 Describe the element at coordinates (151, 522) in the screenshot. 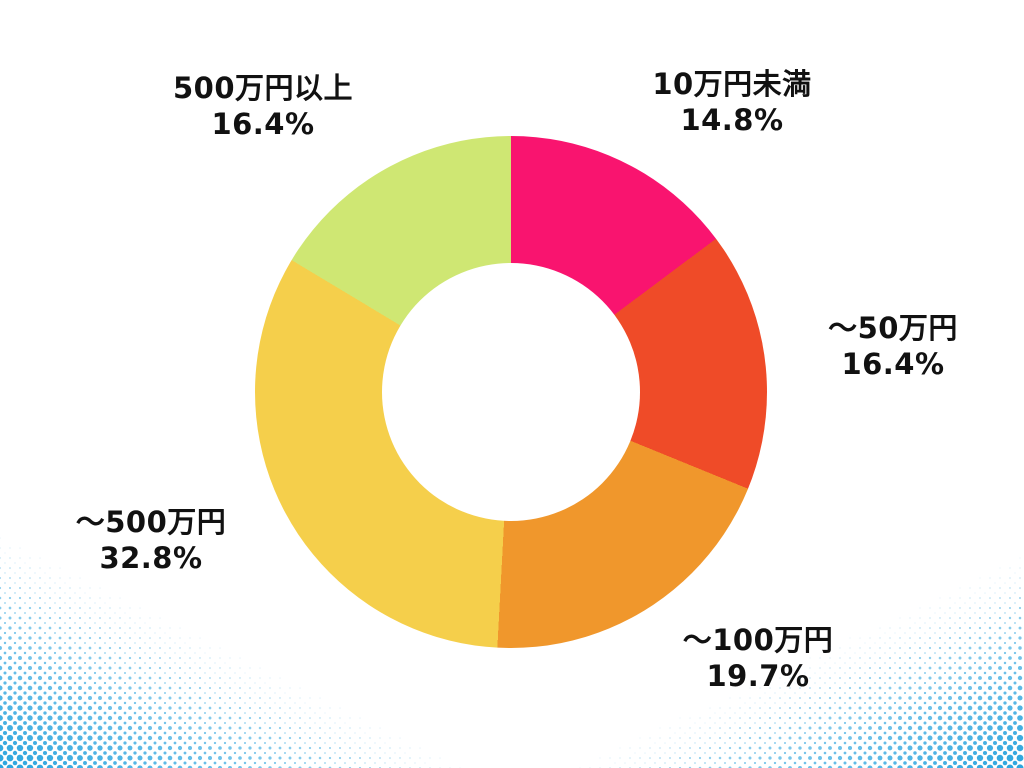

I see `slice-label-text: 〜500万円` at that location.